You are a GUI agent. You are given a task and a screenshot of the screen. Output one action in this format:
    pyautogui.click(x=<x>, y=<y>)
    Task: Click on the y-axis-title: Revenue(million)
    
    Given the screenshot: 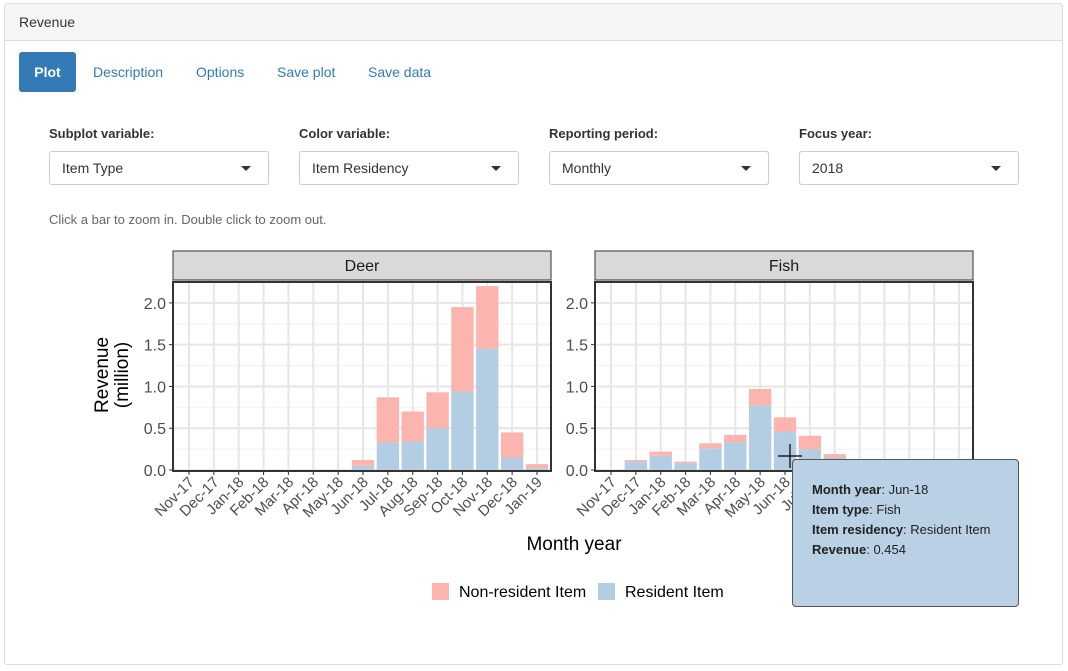 What is the action you would take?
    pyautogui.click(x=112, y=375)
    